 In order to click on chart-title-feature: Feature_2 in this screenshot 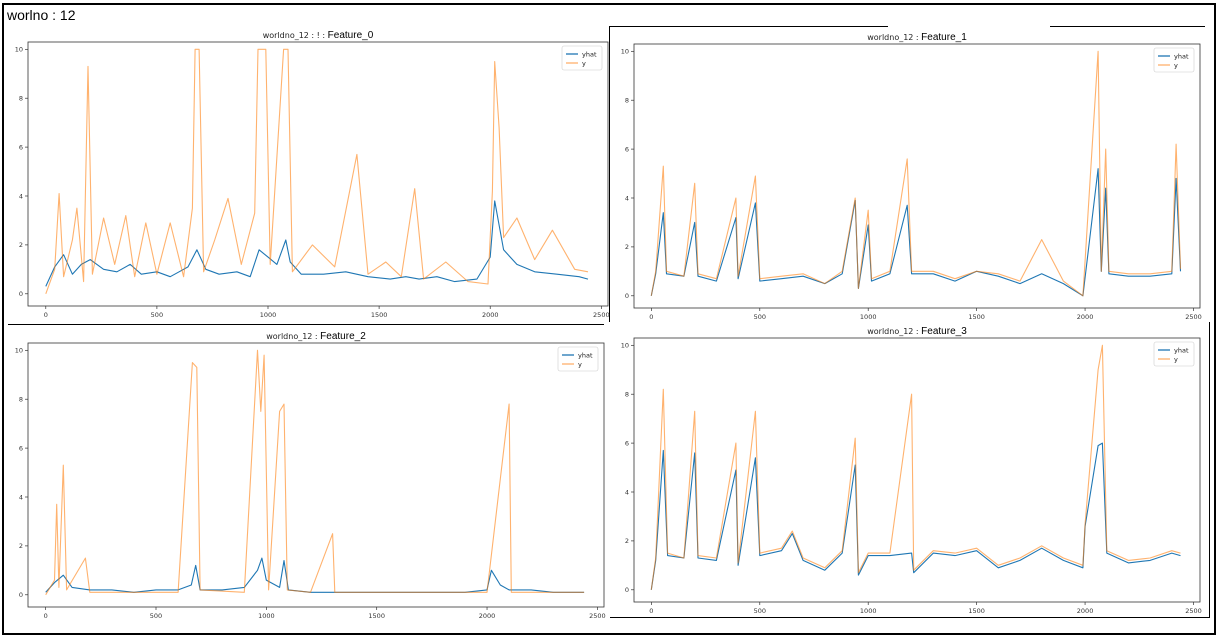, I will do `click(343, 336)`.